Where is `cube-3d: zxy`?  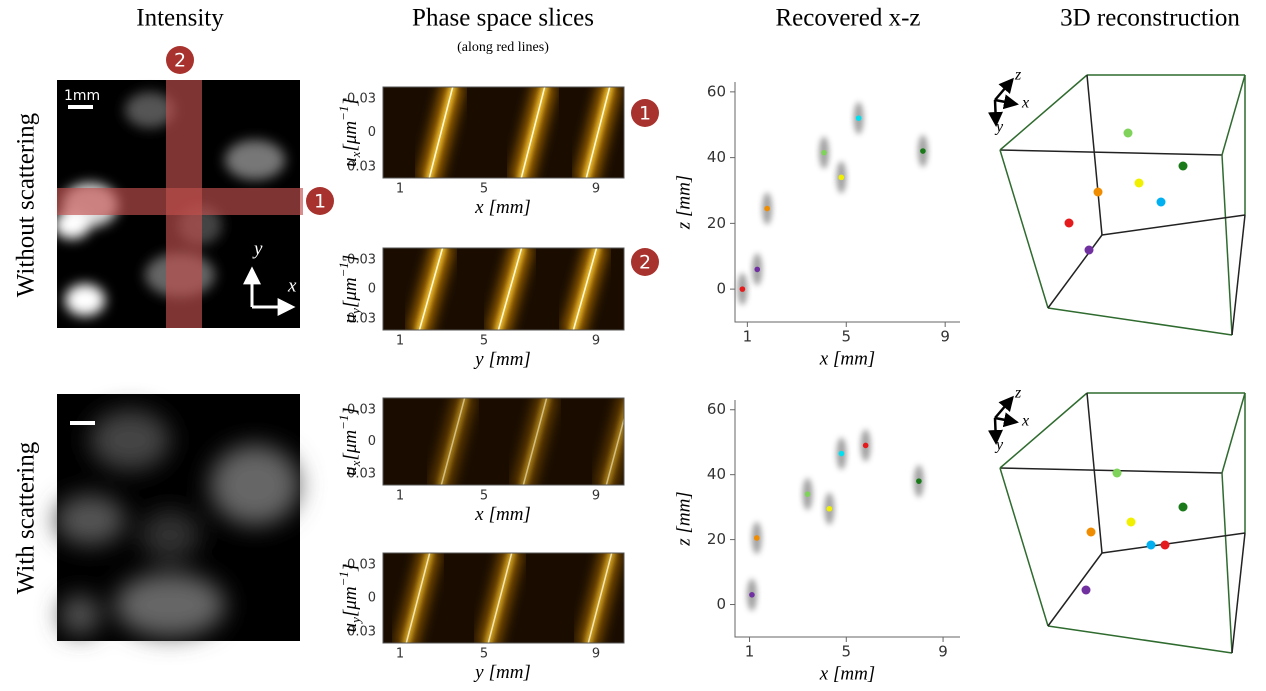
cube-3d: zxy is located at coordinates (1117, 519).